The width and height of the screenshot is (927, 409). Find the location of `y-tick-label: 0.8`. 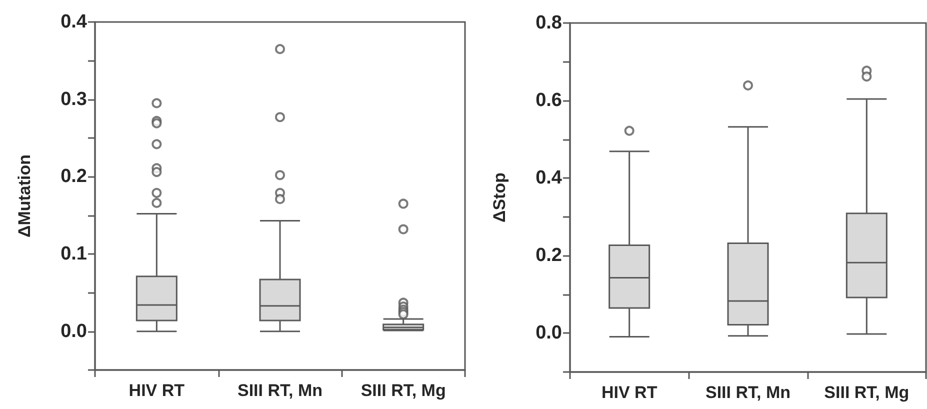

y-tick-label: 0.8 is located at coordinates (549, 23).